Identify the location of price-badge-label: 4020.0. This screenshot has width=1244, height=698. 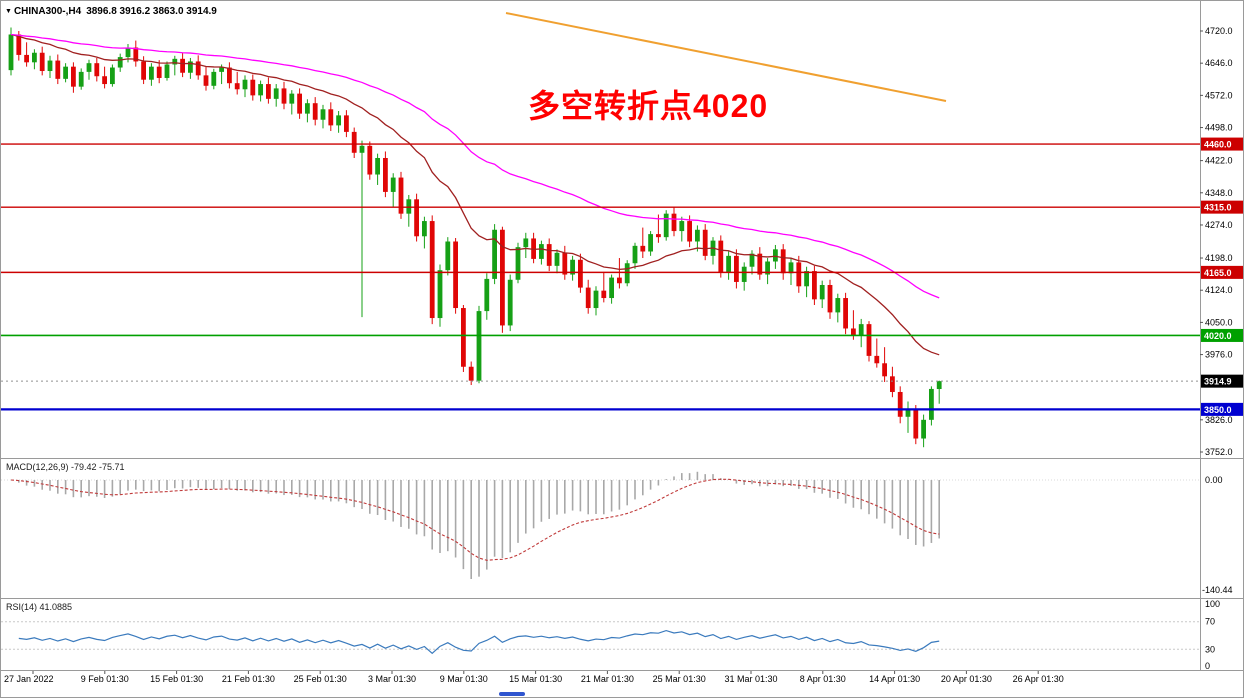
(1218, 336).